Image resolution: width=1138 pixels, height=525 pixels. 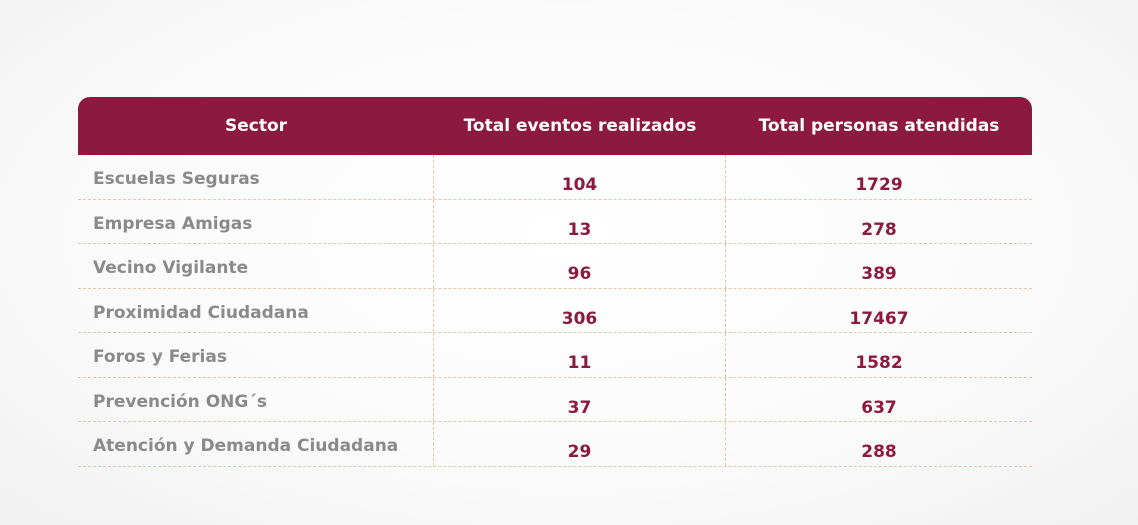 What do you see at coordinates (879, 363) in the screenshot?
I see `personas-cell: 1582` at bounding box center [879, 363].